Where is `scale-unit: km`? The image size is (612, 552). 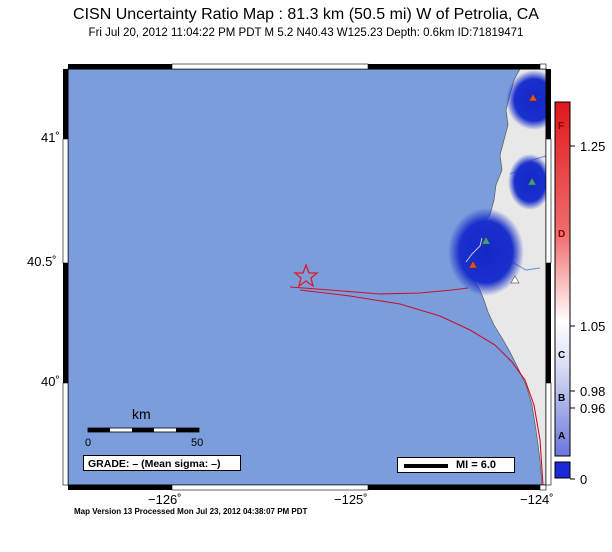
scale-unit: km is located at coordinates (141, 414).